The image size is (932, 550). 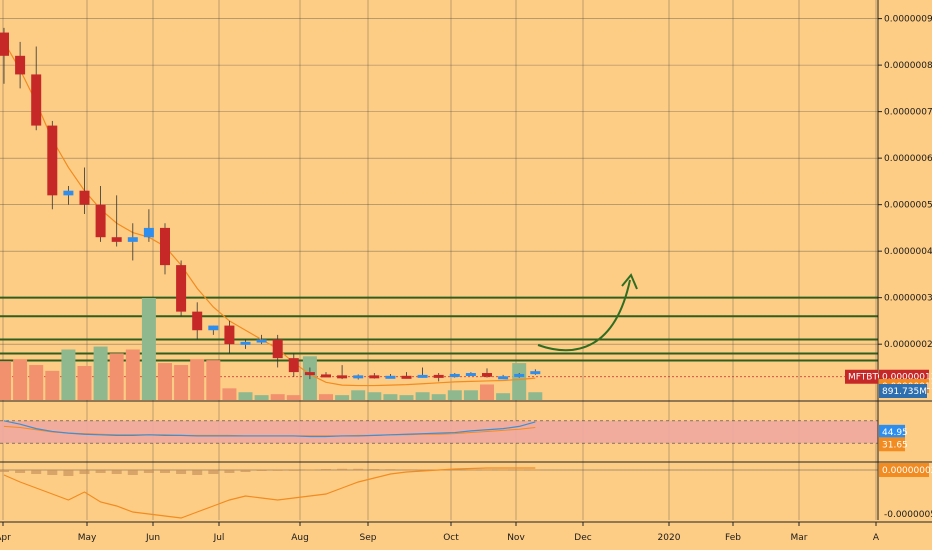 What do you see at coordinates (892, 444) in the screenshot?
I see `rsi-signal-badge-bg` at bounding box center [892, 444].